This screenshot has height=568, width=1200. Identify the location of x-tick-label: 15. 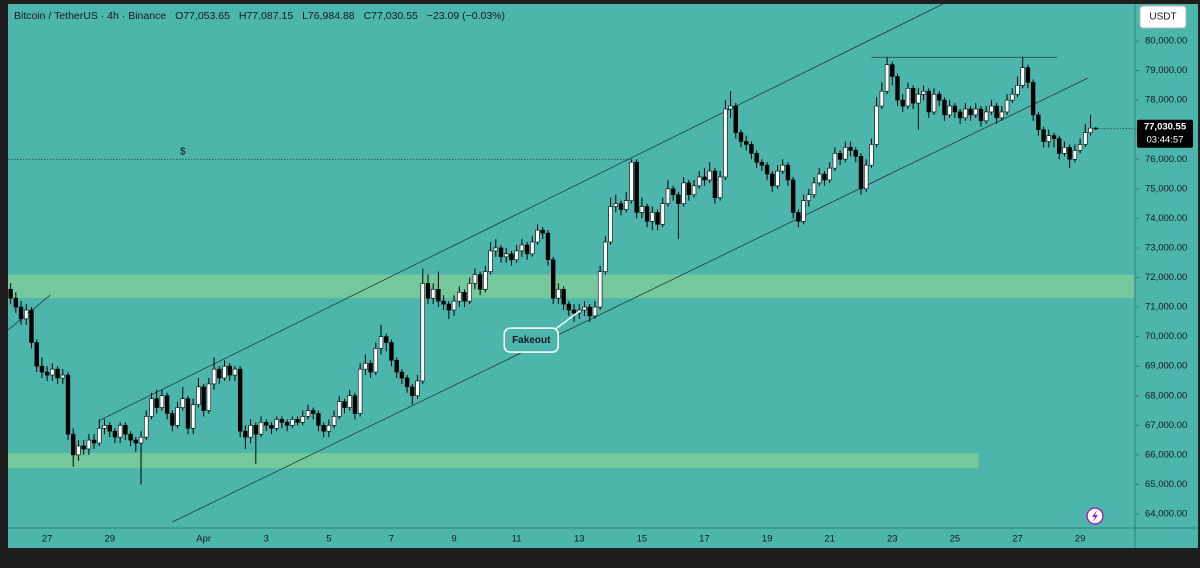
(642, 539).